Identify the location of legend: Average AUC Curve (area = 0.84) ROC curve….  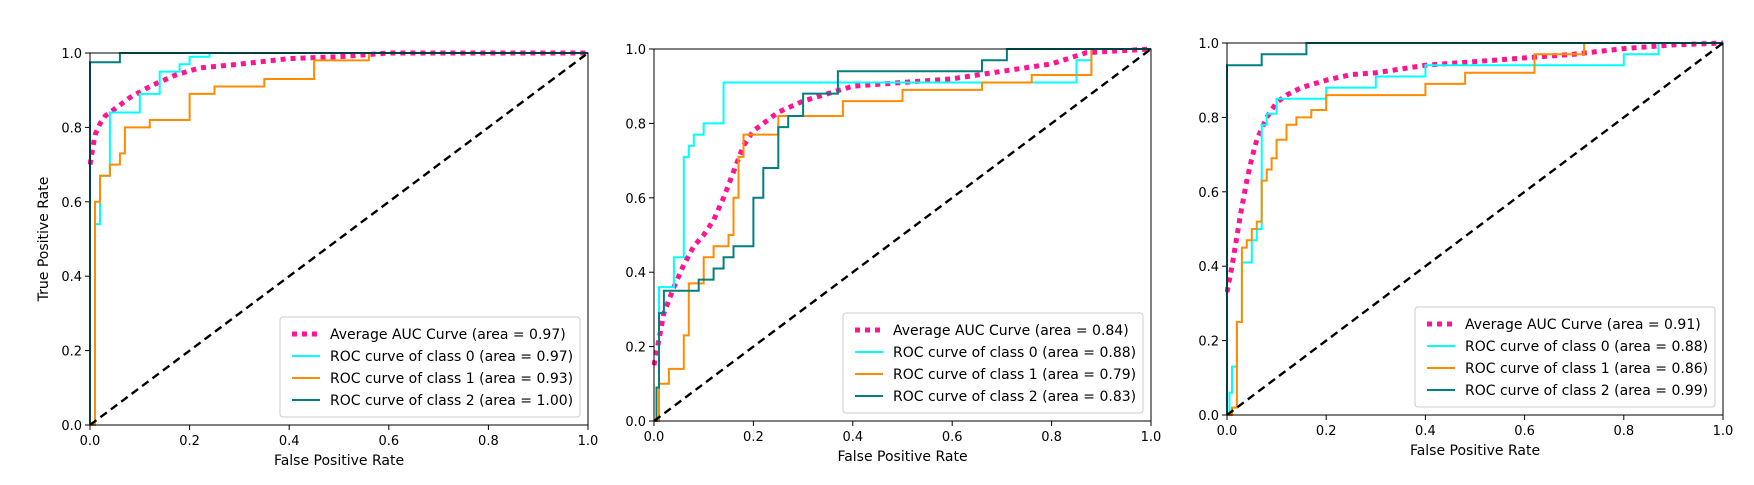
(993, 363).